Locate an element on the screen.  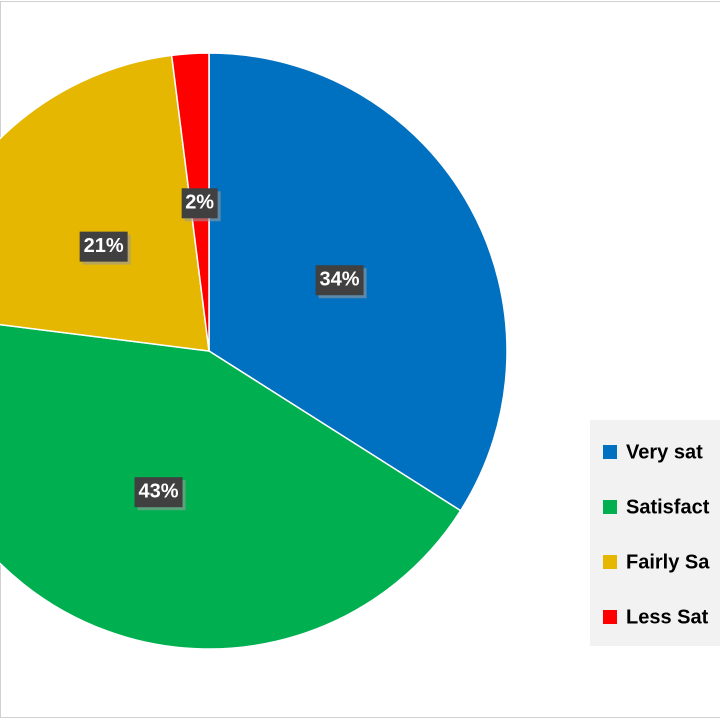
data-label: 21% is located at coordinates (104, 246).